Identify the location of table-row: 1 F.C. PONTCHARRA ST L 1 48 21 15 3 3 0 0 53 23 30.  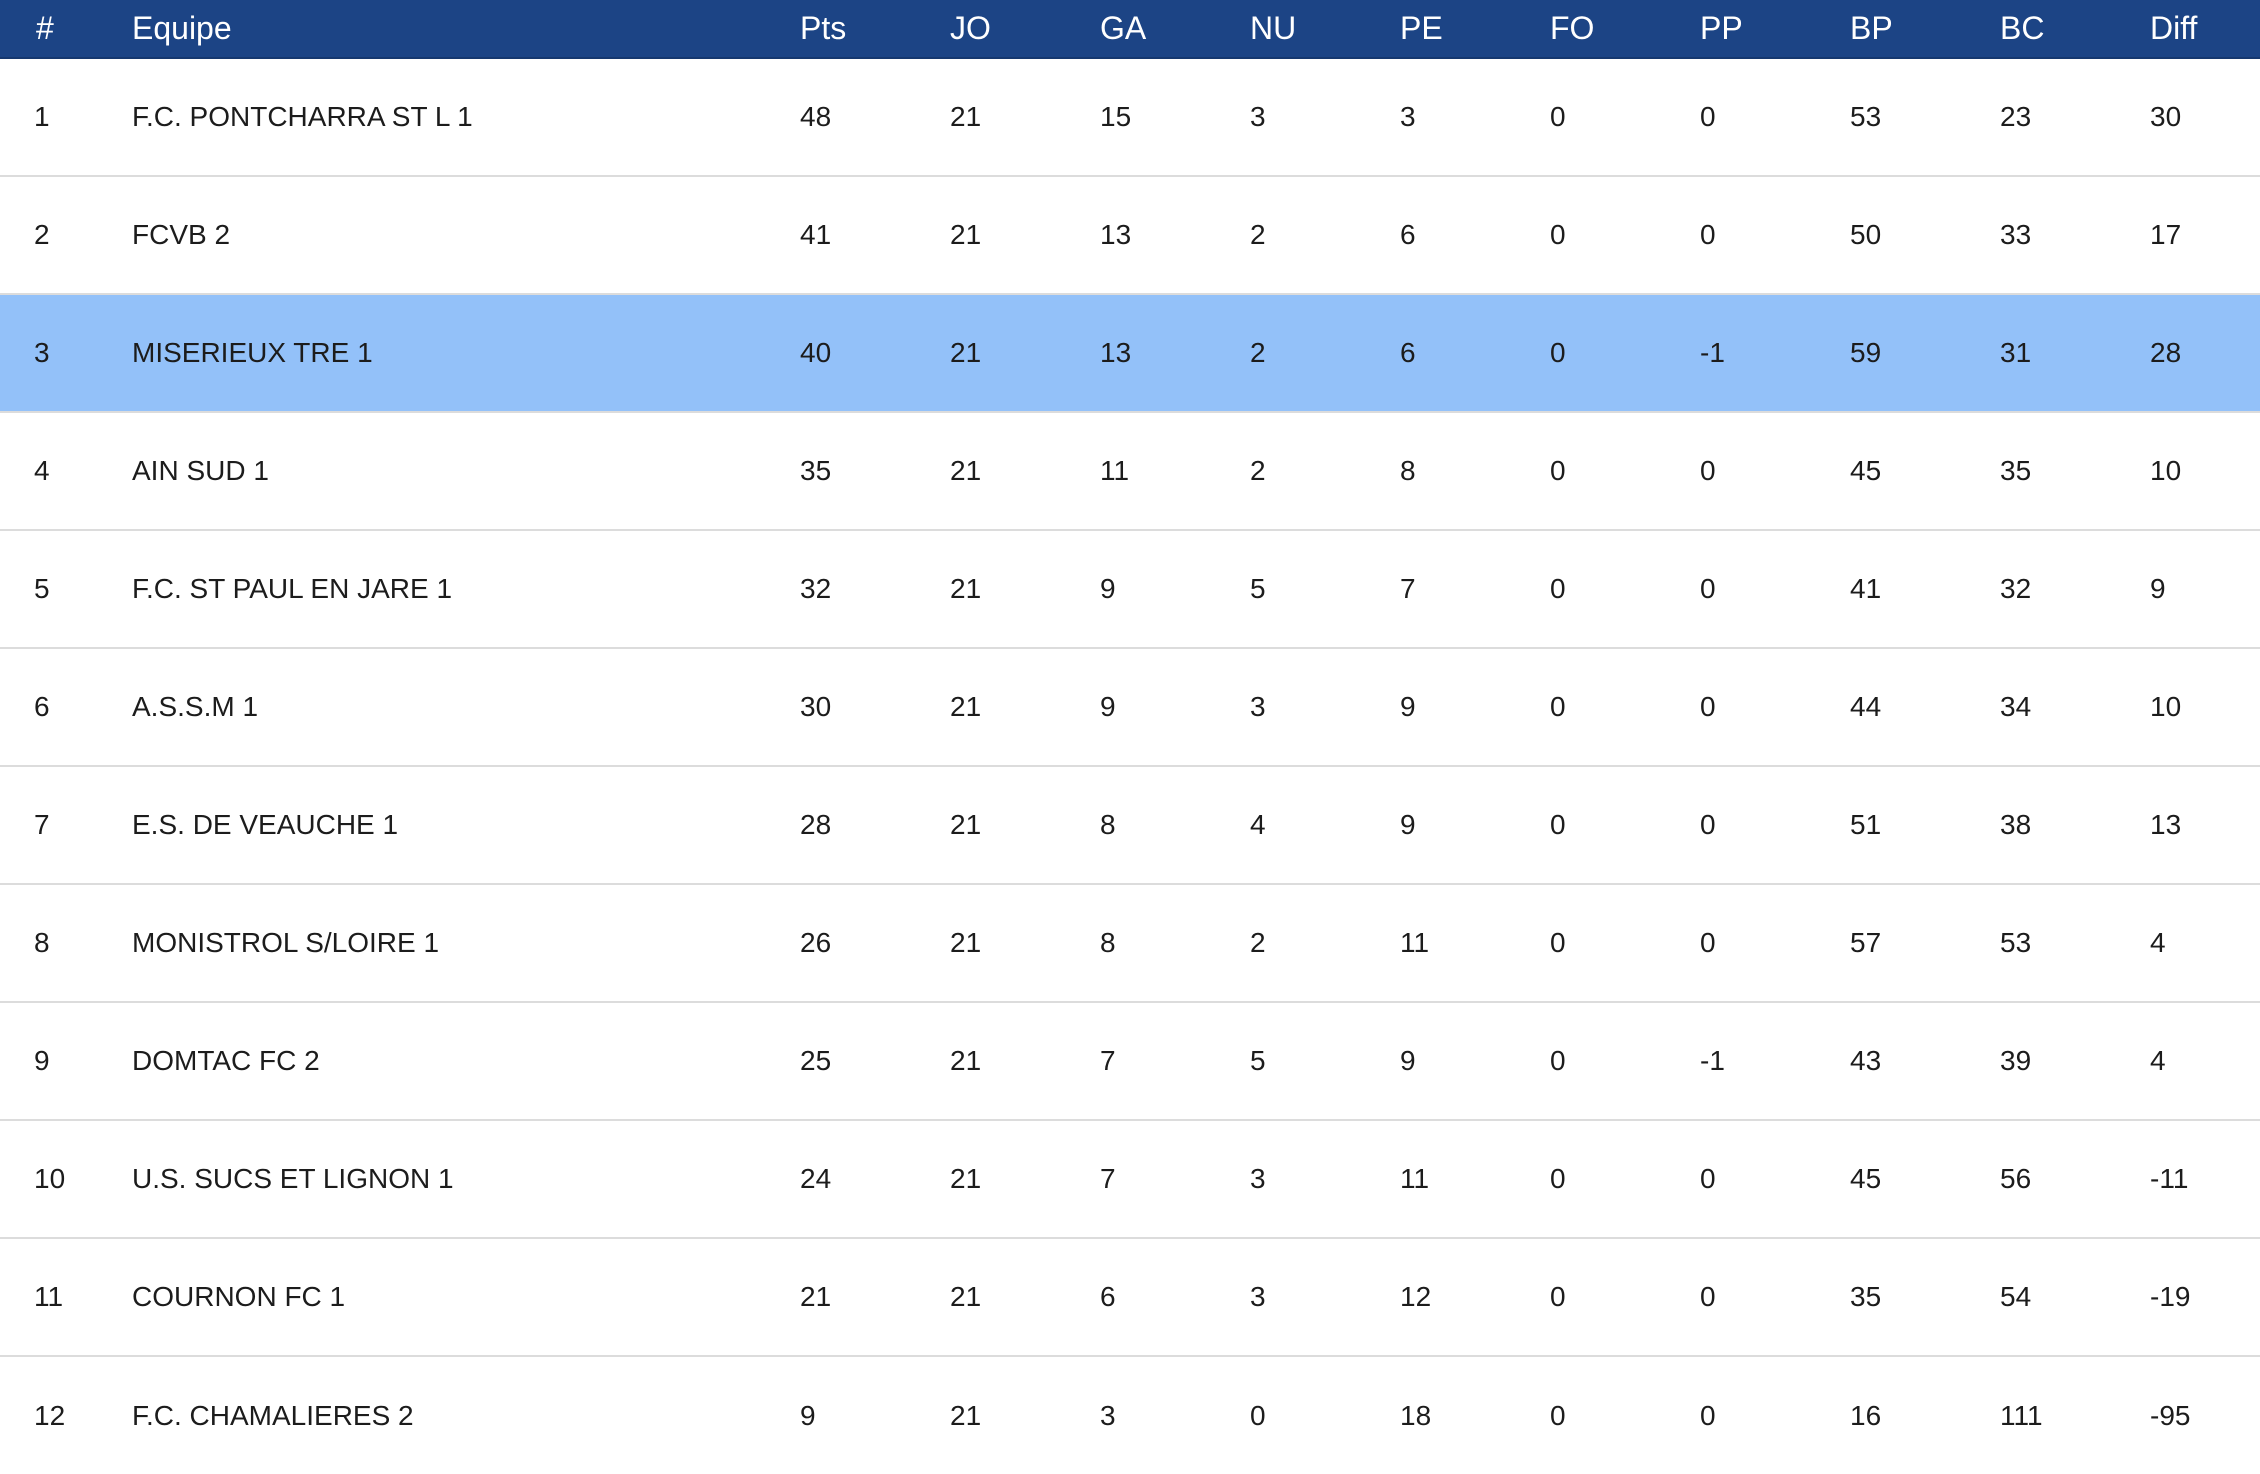
(1130, 117).